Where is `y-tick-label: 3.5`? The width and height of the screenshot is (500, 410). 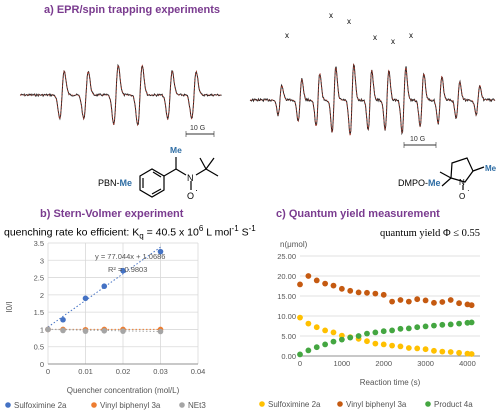 y-tick-label: 3.5 is located at coordinates (39, 243).